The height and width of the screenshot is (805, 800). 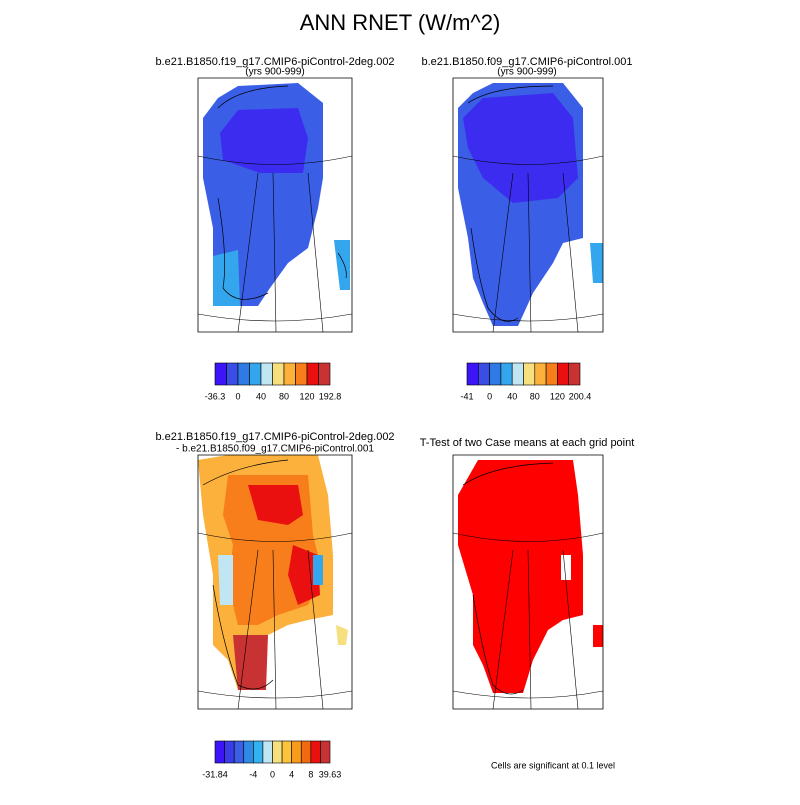 What do you see at coordinates (527, 62) in the screenshot?
I see `panel-title: b.e21.B1850.f09_g17.CMIP6-piControl.001` at bounding box center [527, 62].